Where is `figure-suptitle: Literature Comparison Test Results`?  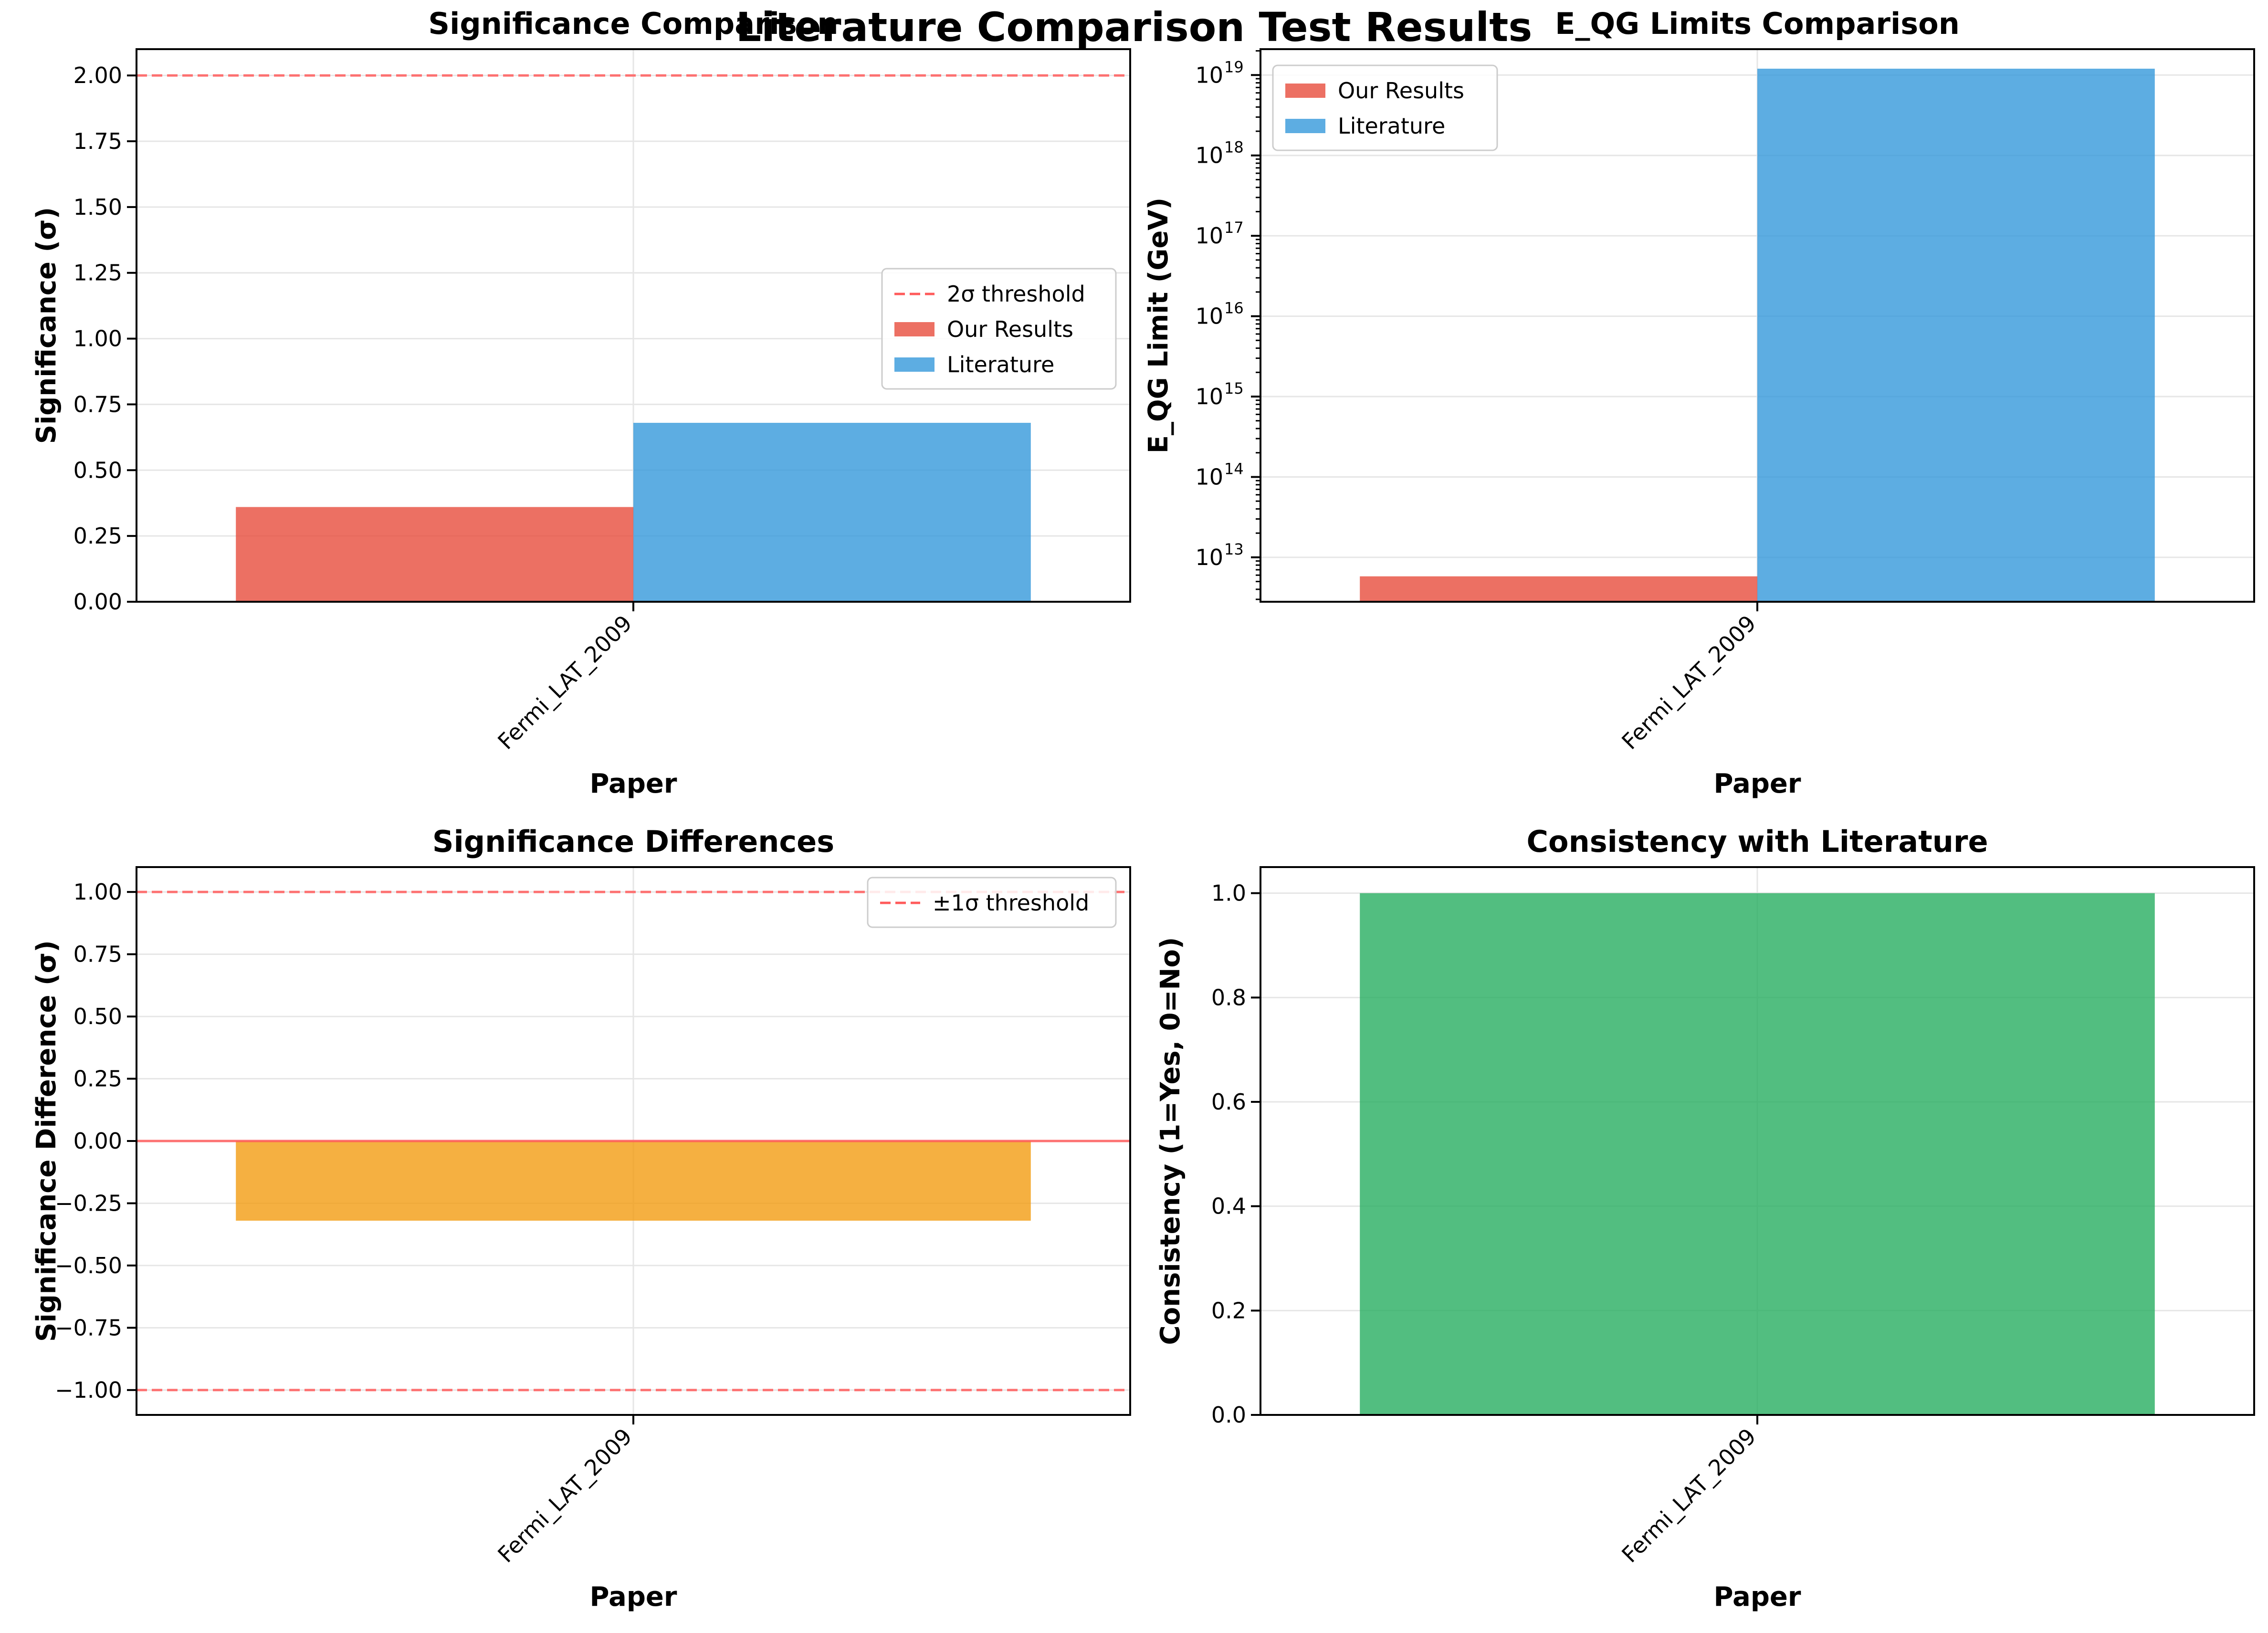 figure-suptitle: Literature Comparison Test Results is located at coordinates (1135, 27).